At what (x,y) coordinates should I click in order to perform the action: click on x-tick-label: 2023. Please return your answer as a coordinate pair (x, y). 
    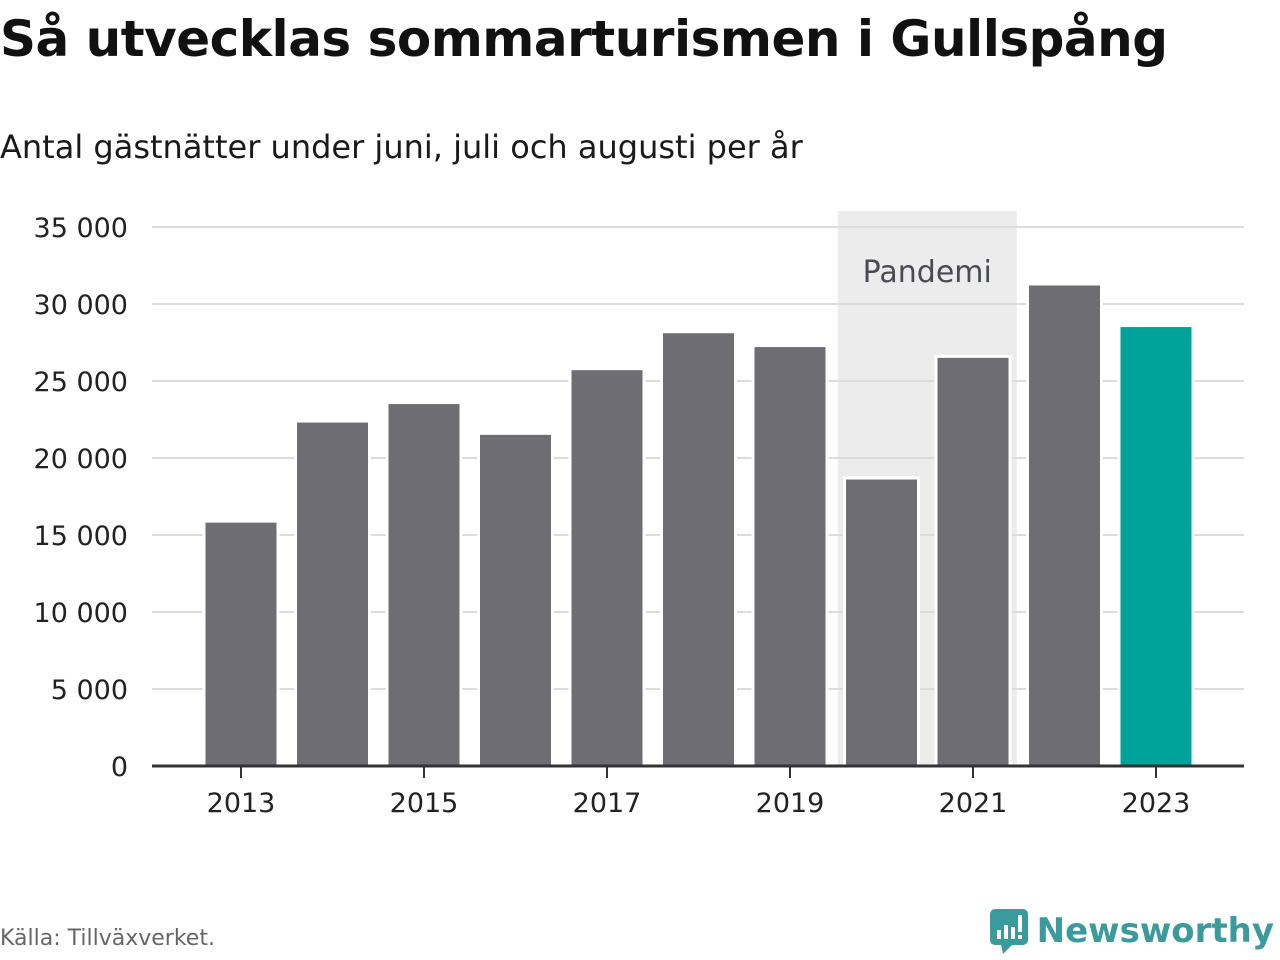
    Looking at the image, I should click on (1156, 803).